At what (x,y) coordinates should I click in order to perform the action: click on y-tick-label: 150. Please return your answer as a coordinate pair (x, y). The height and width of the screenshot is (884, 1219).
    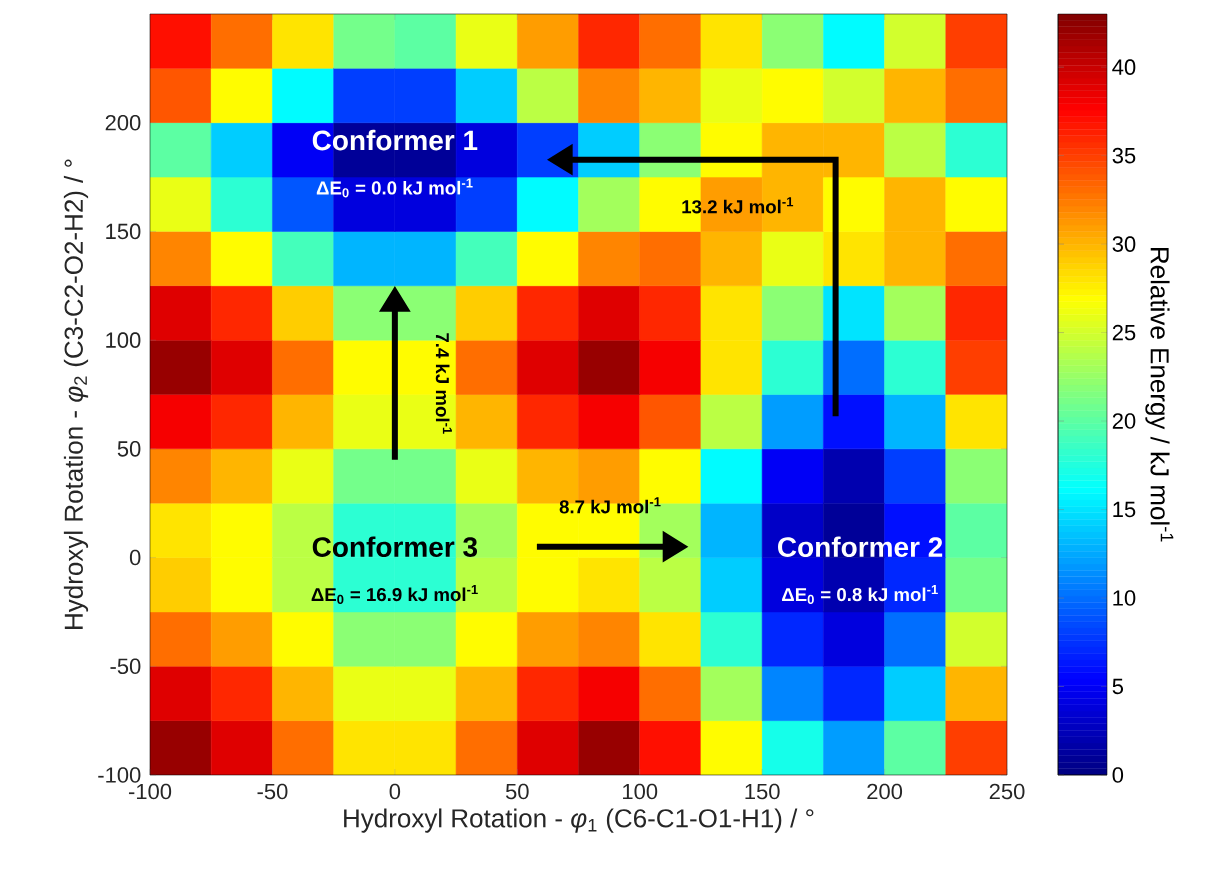
    Looking at the image, I should click on (123, 231).